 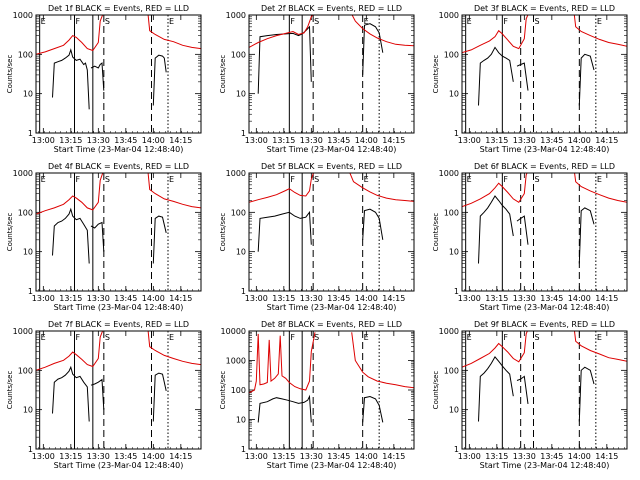 What do you see at coordinates (118, 166) in the screenshot?
I see `panel-title: Det 4f BLACK = Events, RED = LLD` at bounding box center [118, 166].